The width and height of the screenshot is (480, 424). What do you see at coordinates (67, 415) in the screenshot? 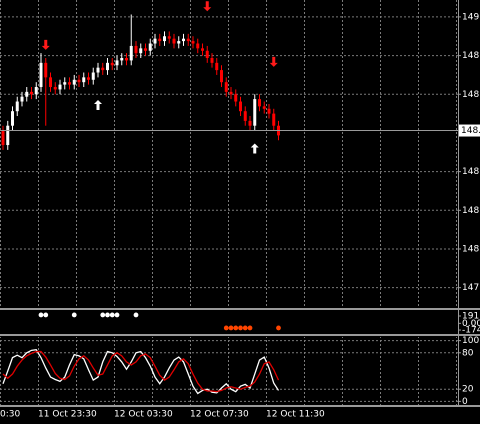
I see `x-tick-label: 11 Oct 23:30` at bounding box center [67, 415].